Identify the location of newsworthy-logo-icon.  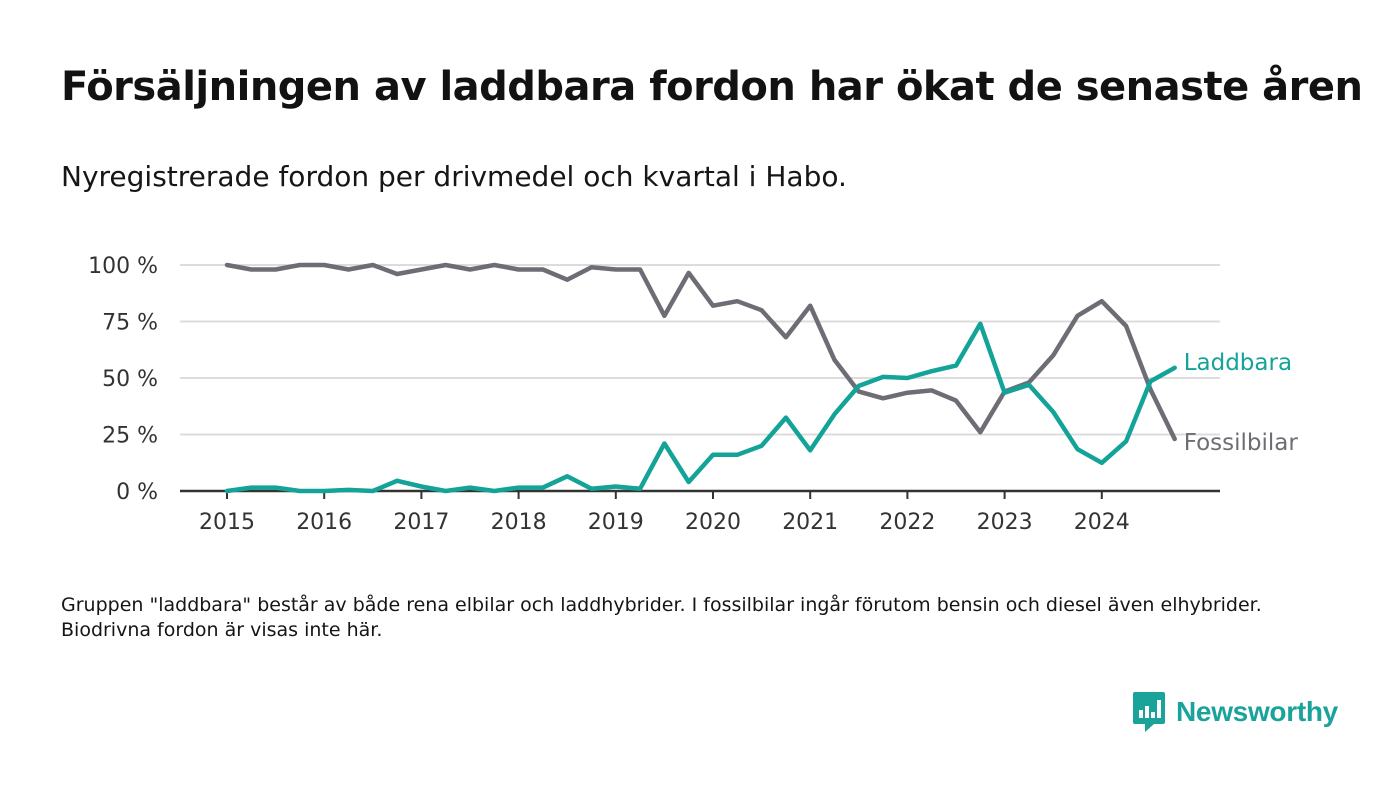
(1149, 712).